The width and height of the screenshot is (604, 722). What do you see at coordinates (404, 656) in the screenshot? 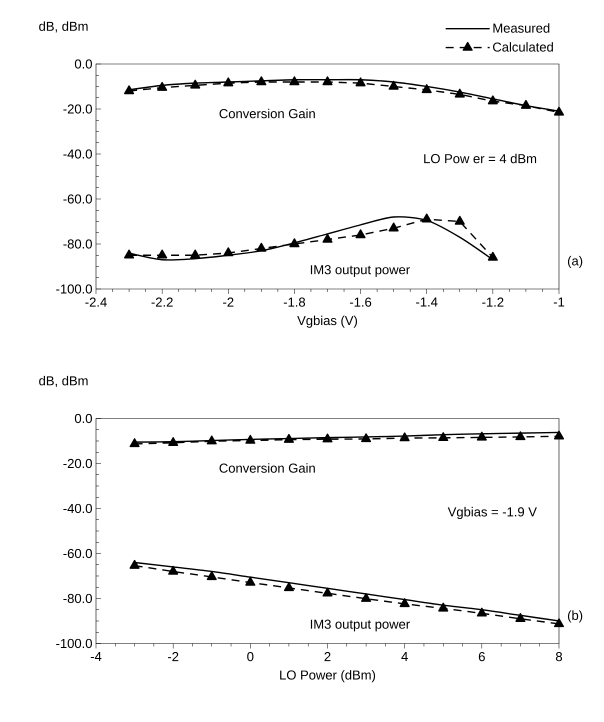
I see `x-tick-label: 4` at bounding box center [404, 656].